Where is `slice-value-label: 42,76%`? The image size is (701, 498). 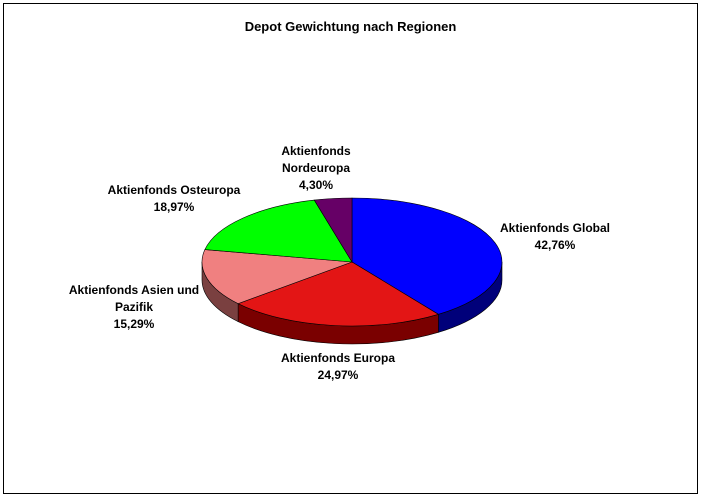 slice-value-label: 42,76% is located at coordinates (555, 245).